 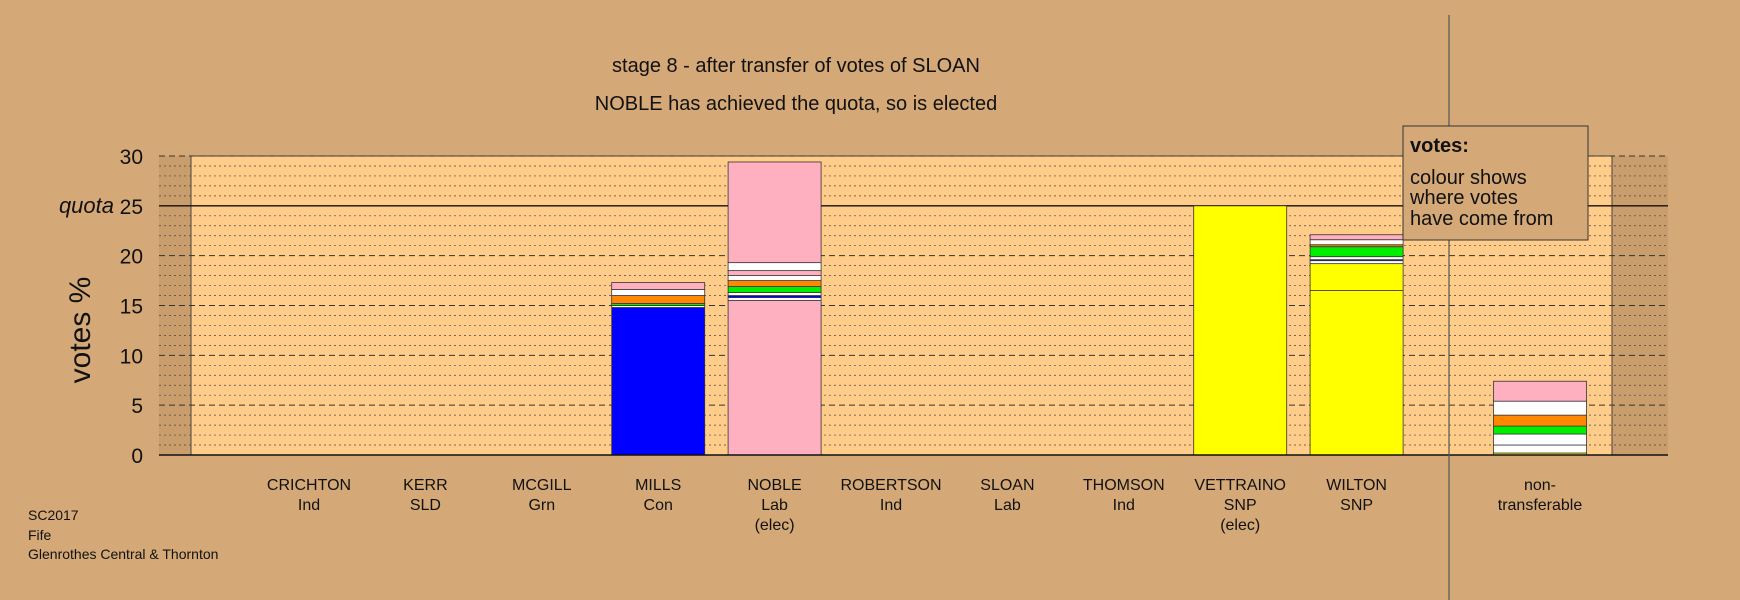 What do you see at coordinates (541, 505) in the screenshot?
I see `candidate-party: Grn` at bounding box center [541, 505].